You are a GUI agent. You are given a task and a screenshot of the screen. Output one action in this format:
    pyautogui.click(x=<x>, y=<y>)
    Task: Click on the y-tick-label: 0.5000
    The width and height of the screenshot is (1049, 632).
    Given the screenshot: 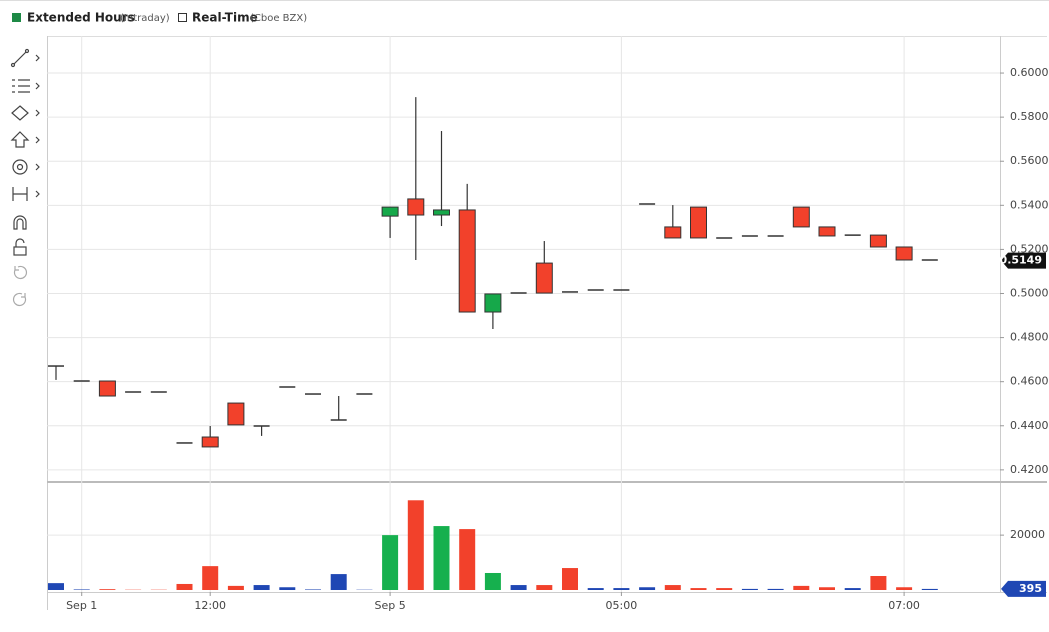 What is the action you would take?
    pyautogui.click(x=1029, y=293)
    